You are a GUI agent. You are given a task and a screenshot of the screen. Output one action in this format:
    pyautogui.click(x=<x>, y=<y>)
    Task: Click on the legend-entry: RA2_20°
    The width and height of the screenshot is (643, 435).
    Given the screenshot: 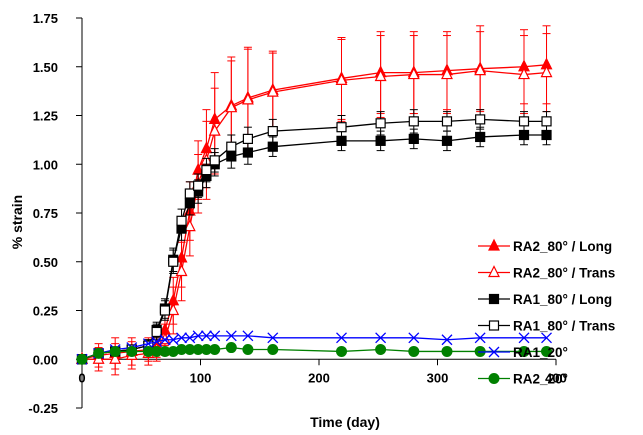 What is the action you would take?
    pyautogui.click(x=523, y=379)
    